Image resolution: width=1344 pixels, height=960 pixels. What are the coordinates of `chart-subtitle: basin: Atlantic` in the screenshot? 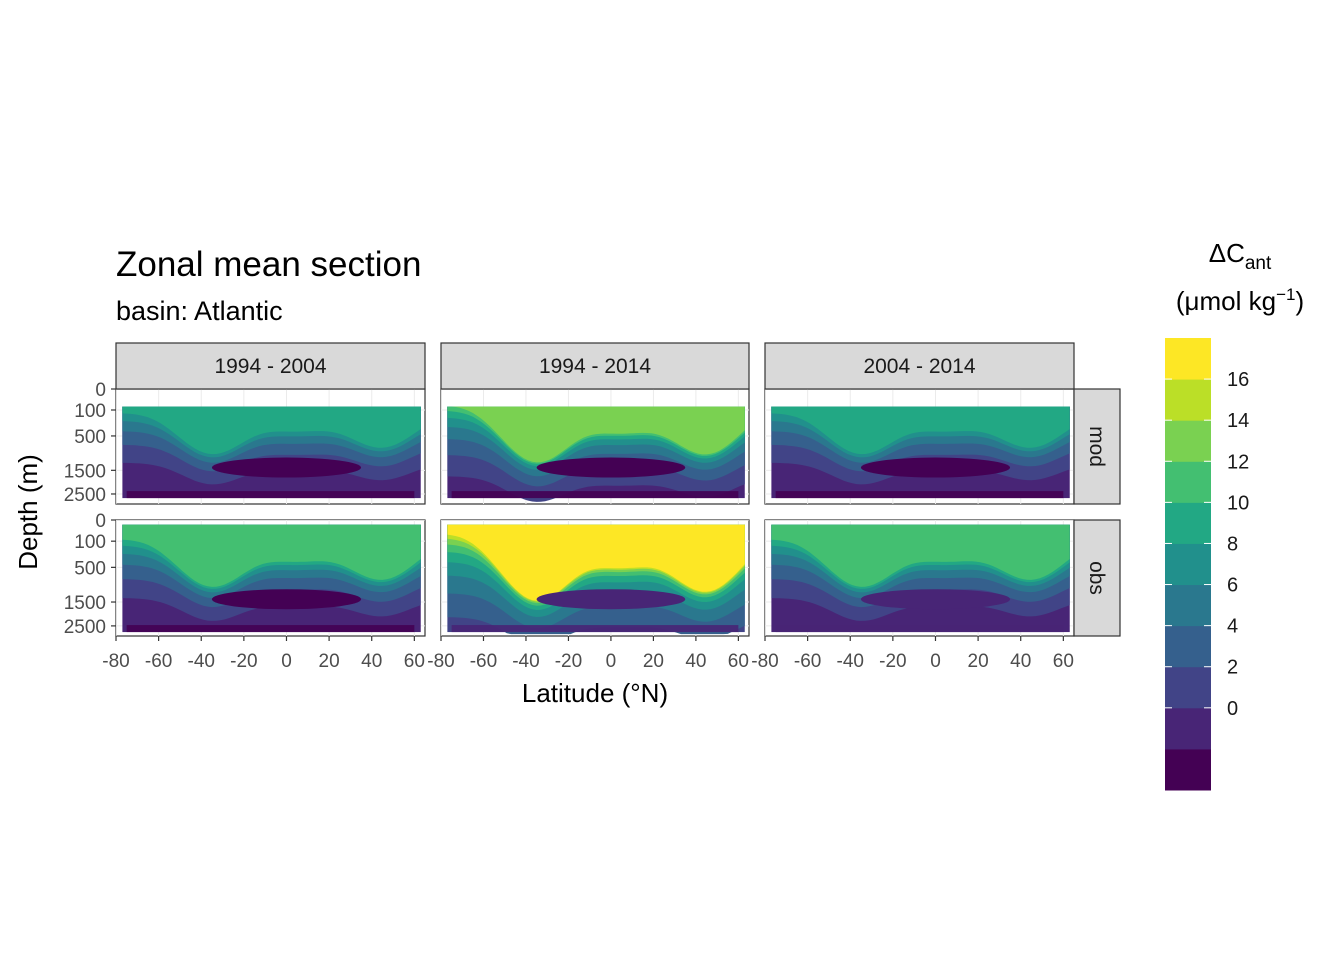 It's located at (199, 311).